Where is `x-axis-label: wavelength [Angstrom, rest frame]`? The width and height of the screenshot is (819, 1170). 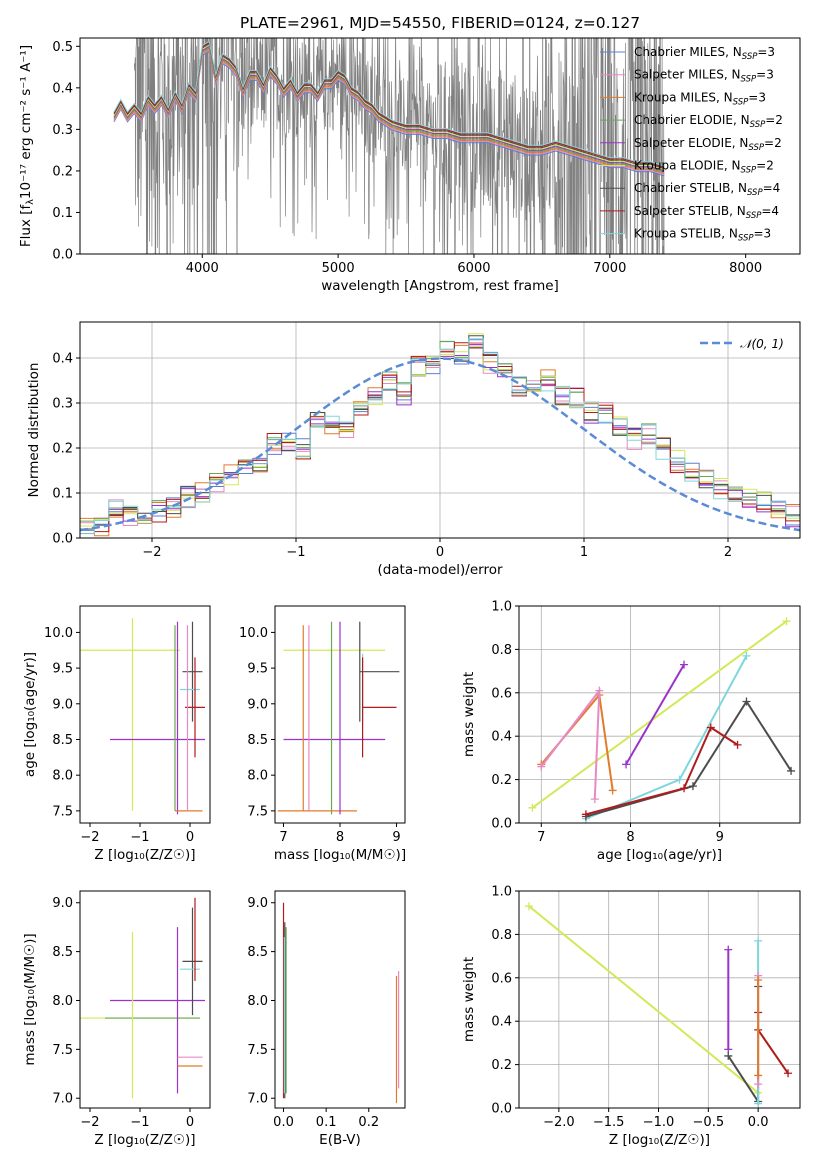
x-axis-label: wavelength [Angstrom, rest frame] is located at coordinates (440, 286).